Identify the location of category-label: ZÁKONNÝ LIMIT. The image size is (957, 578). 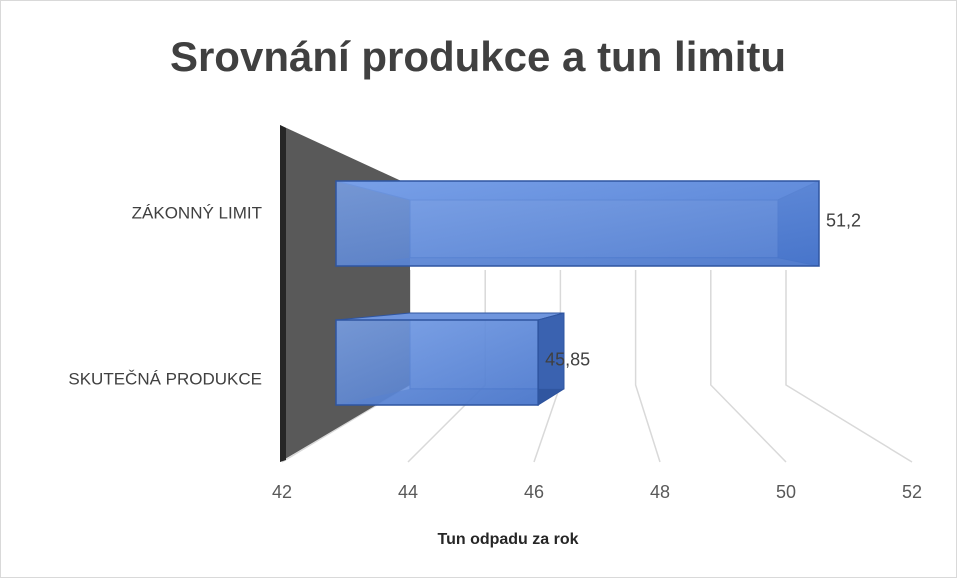
(197, 212).